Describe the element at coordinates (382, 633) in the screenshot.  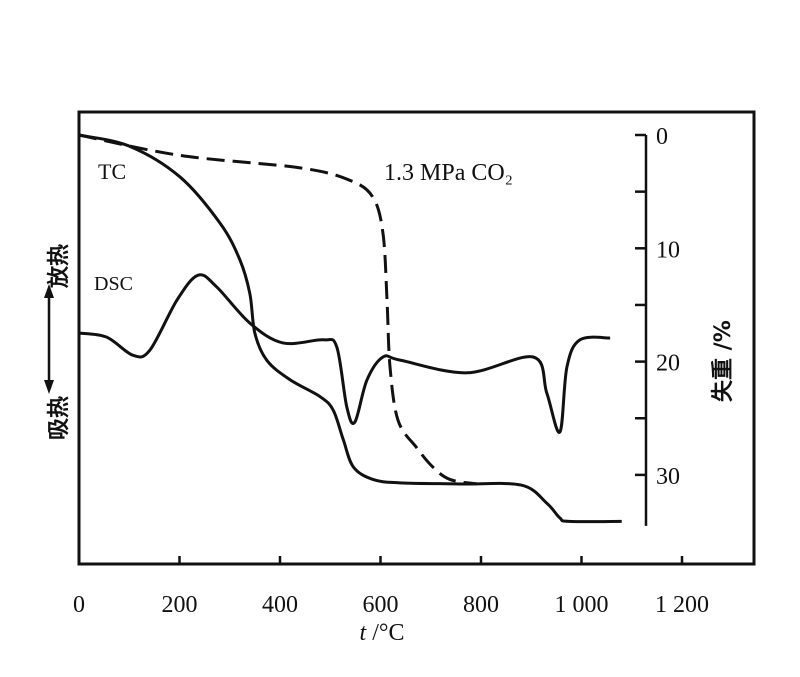
I see `x-axis-label: t /°C` at that location.